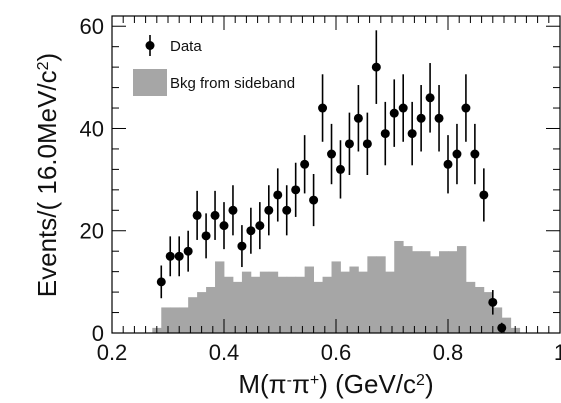  I want to click on x-tick-label: 0.4, so click(224, 352).